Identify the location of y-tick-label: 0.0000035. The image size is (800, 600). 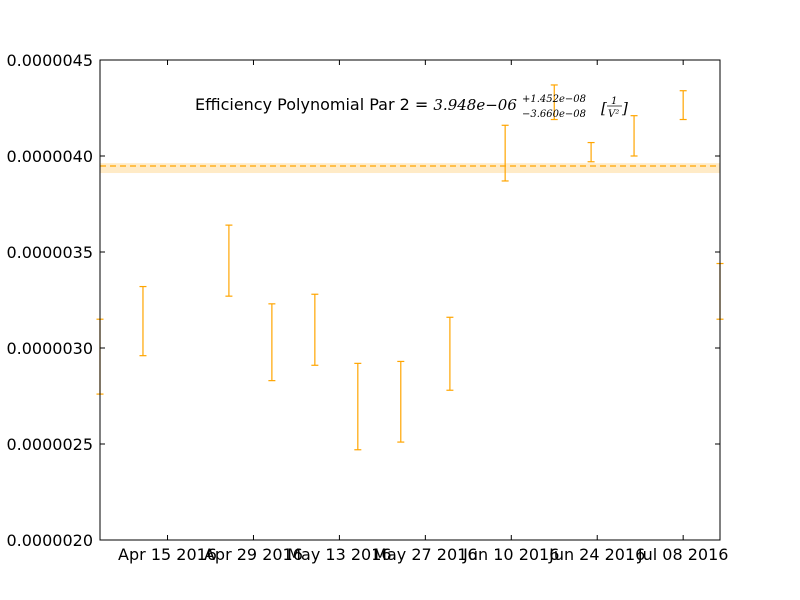
(49, 252).